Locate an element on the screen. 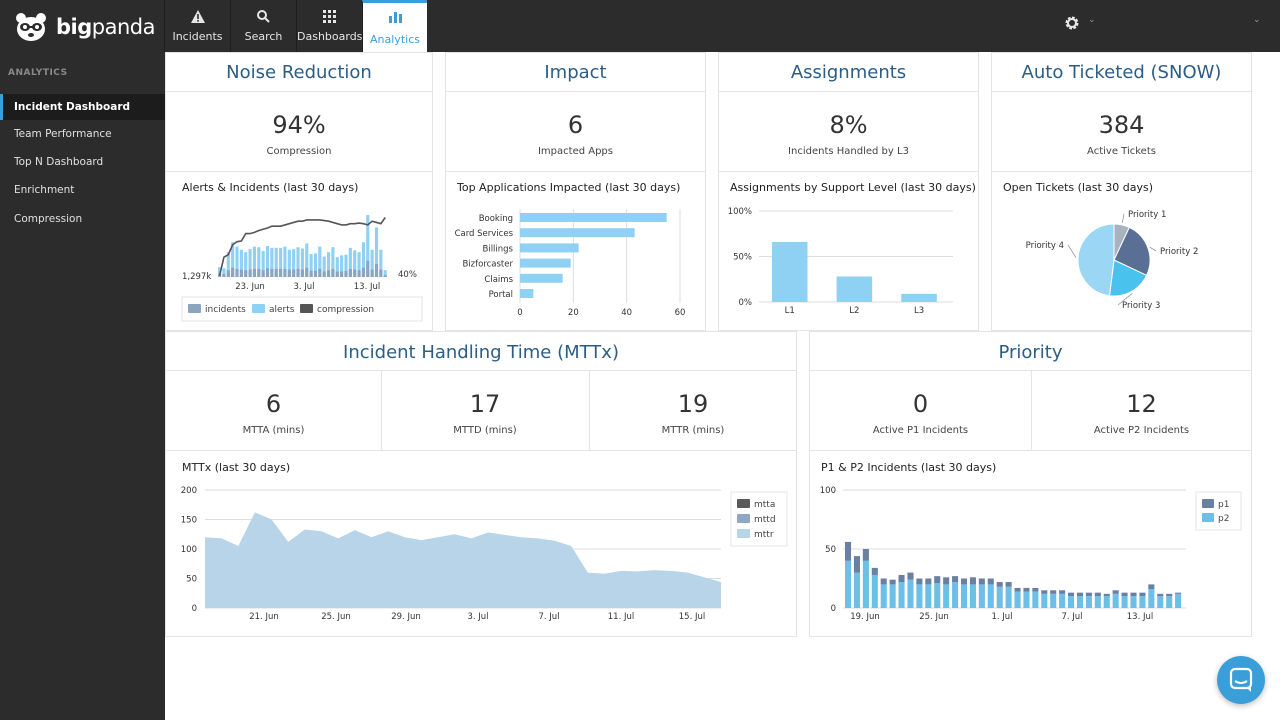  sidebar-item-team-performance: Team Performance is located at coordinates (63, 134).